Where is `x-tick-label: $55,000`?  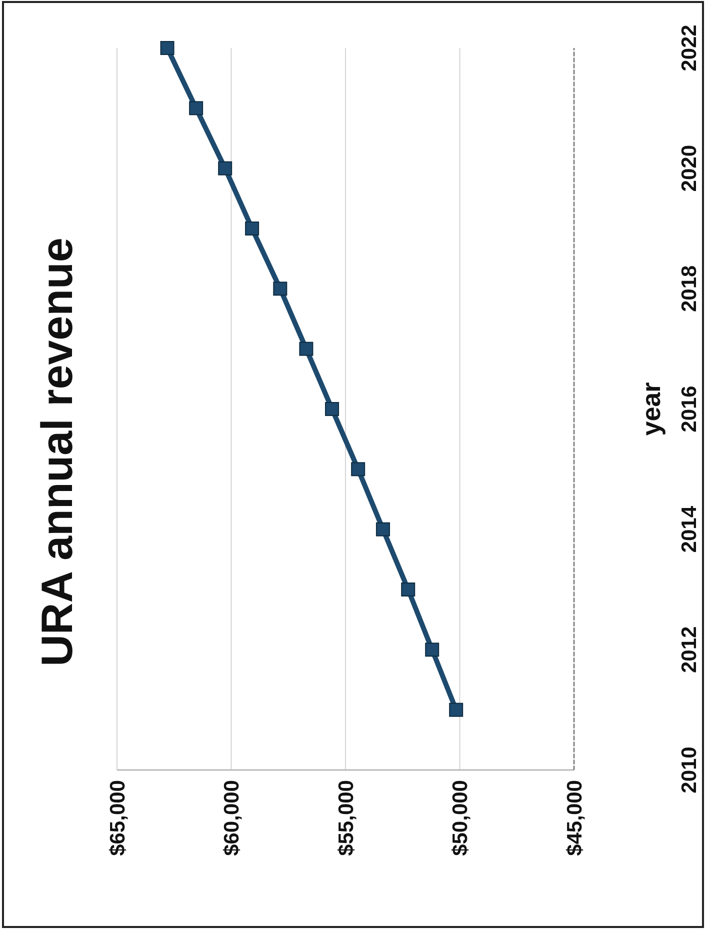
x-tick-label: $55,000 is located at coordinates (346, 818).